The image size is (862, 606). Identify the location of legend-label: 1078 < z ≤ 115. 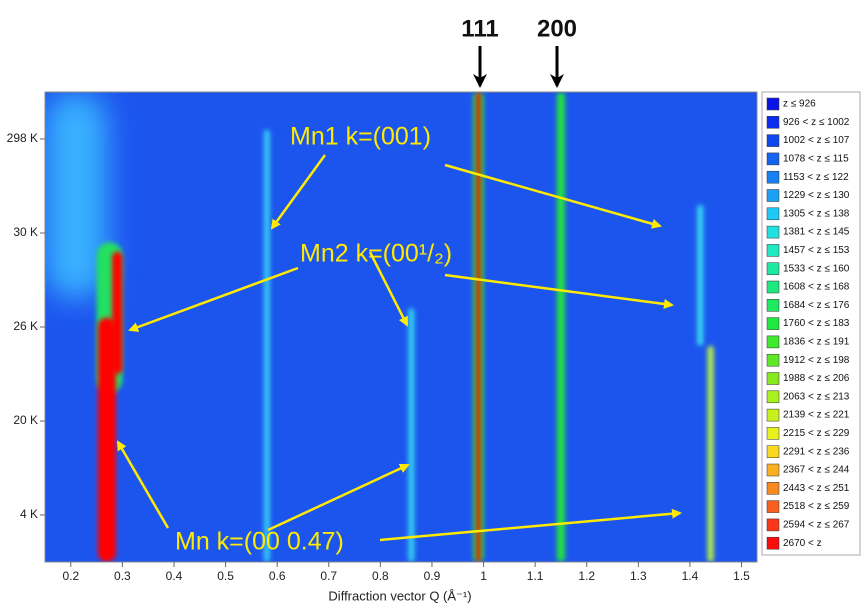
(816, 159).